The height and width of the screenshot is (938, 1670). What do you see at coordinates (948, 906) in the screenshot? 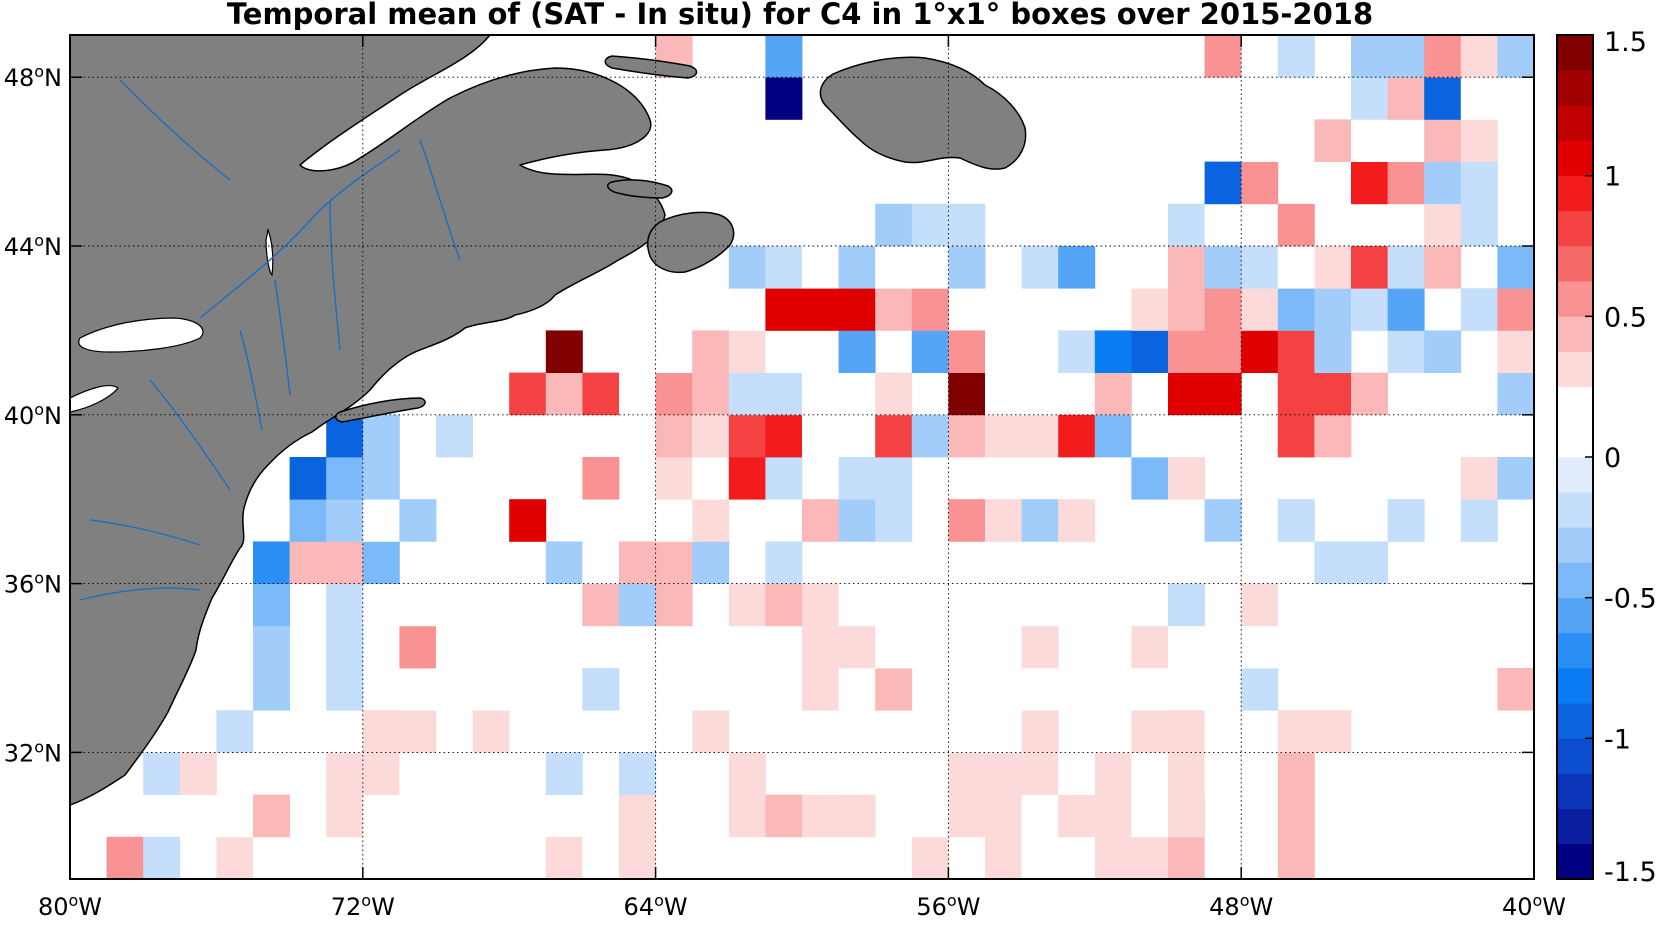
I see `x-tick-label: 56oW` at bounding box center [948, 906].